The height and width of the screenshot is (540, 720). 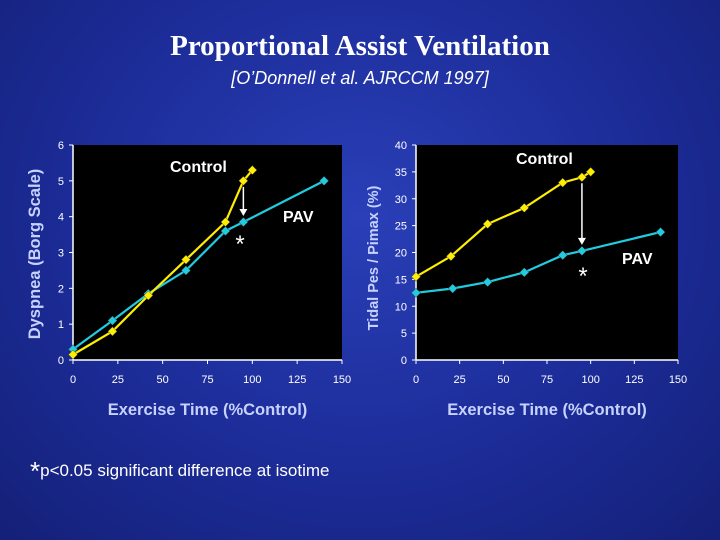 What do you see at coordinates (678, 380) in the screenshot?
I see `chart2-x-tick-label: 150` at bounding box center [678, 380].